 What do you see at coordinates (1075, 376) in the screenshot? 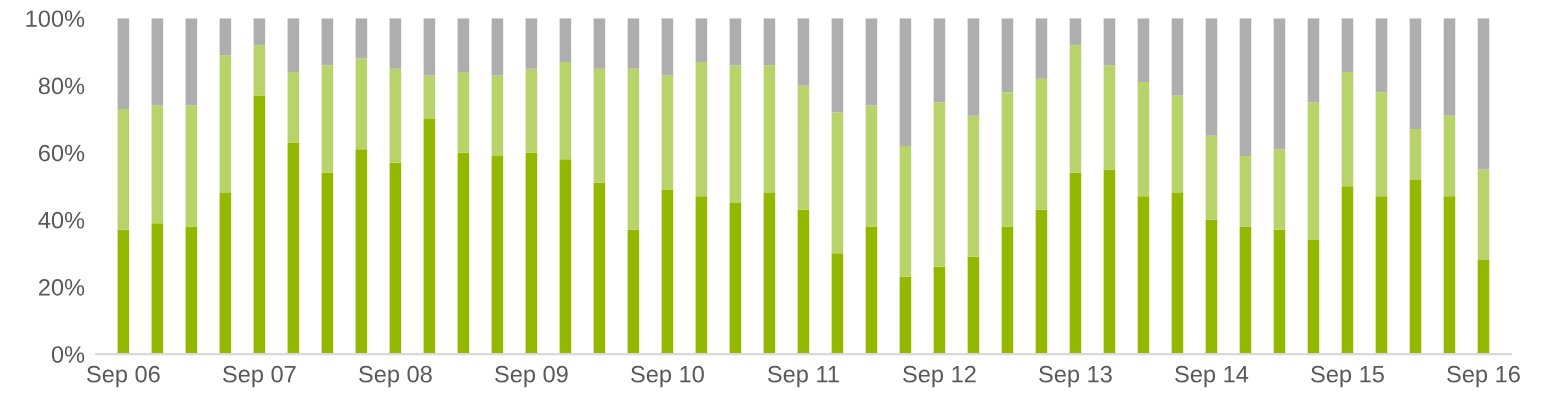
I see `x-tick-label: Sep 13` at bounding box center [1075, 376].